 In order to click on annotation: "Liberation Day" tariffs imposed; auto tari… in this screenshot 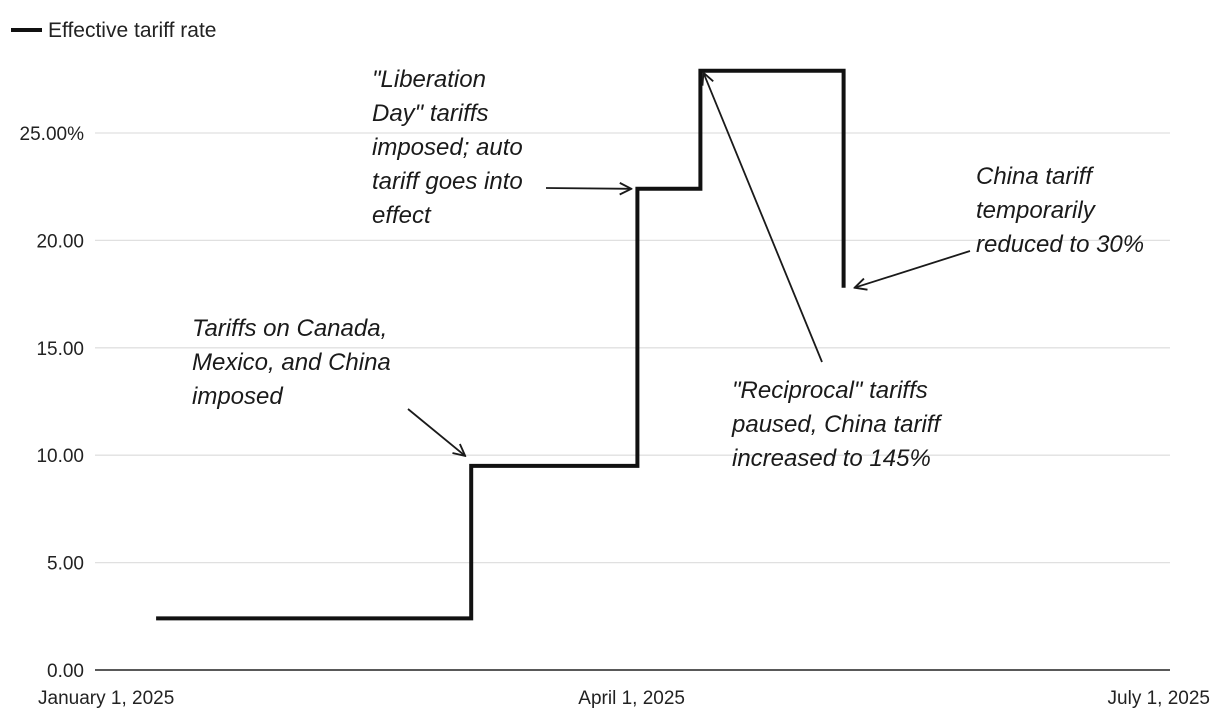, I will do `click(501, 147)`.